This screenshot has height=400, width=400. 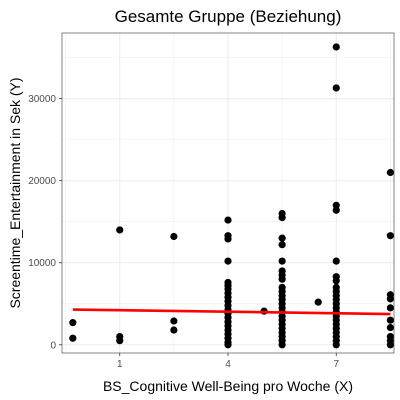 I want to click on y-axis-label: Screentime_Entertainment in Sek (Y), so click(x=15, y=192).